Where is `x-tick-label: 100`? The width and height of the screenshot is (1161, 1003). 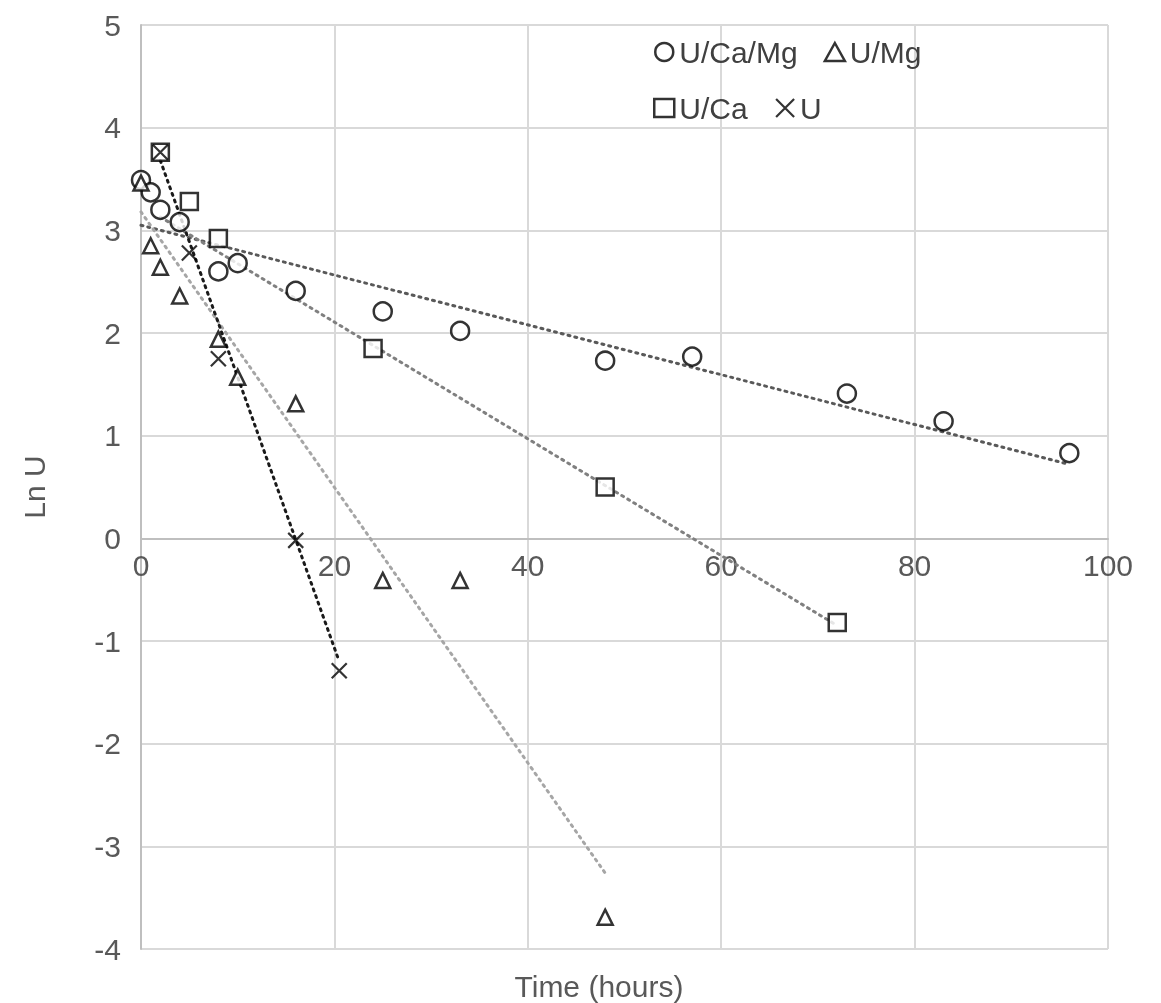 x-tick-label: 100 is located at coordinates (1108, 565).